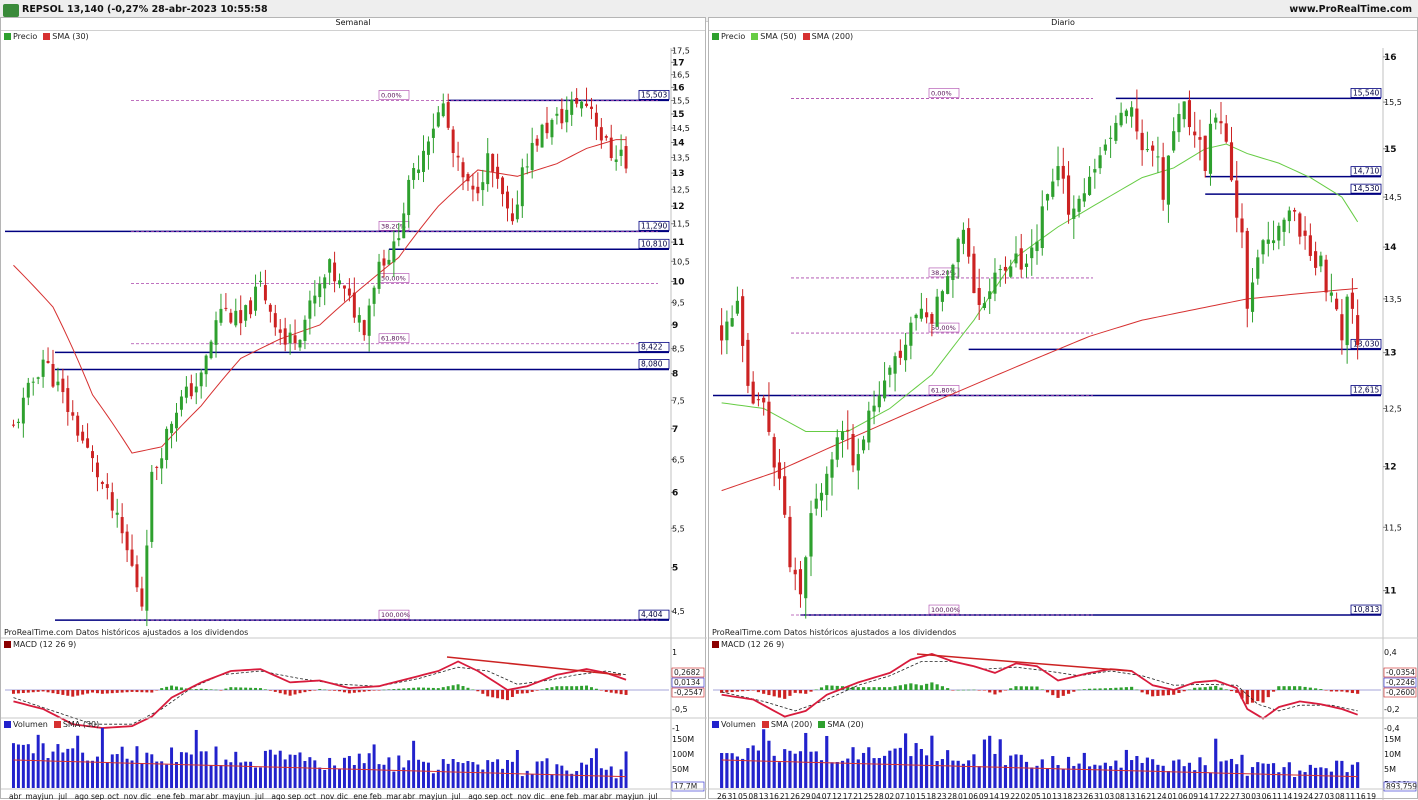 Image resolution: width=1418 pixels, height=800 pixels. What do you see at coordinates (66, 36) in the screenshot?
I see `legend-item-sma30: SMA (30)` at bounding box center [66, 36].